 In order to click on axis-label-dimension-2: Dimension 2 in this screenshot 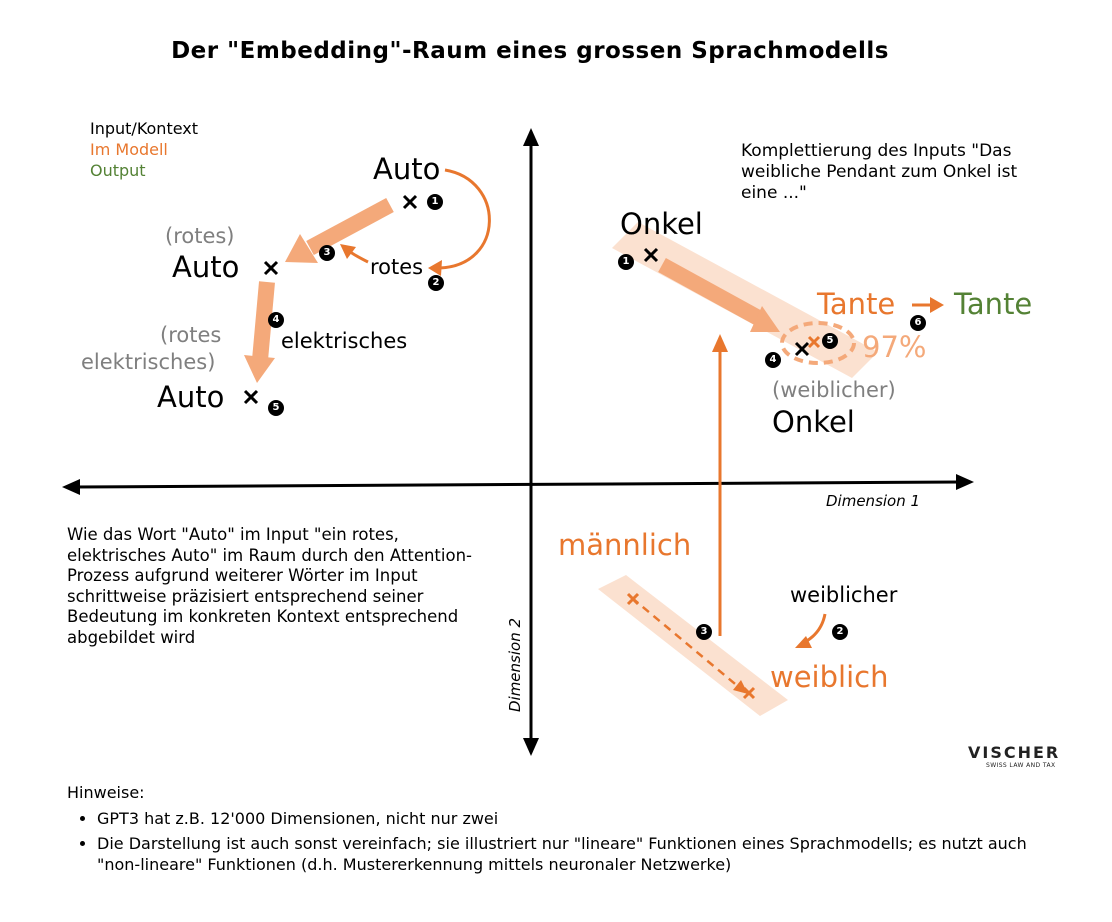, I will do `click(515, 665)`.